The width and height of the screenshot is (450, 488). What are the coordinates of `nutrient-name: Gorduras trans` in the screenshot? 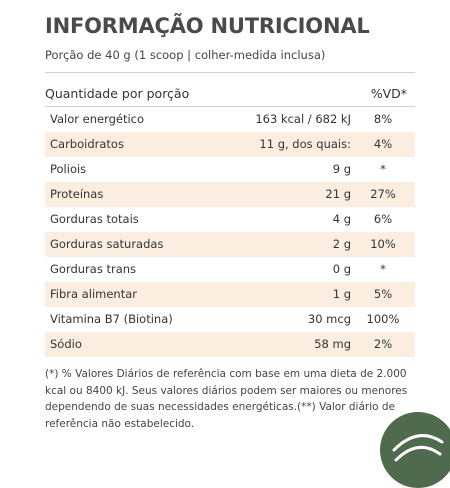 It's located at (93, 269).